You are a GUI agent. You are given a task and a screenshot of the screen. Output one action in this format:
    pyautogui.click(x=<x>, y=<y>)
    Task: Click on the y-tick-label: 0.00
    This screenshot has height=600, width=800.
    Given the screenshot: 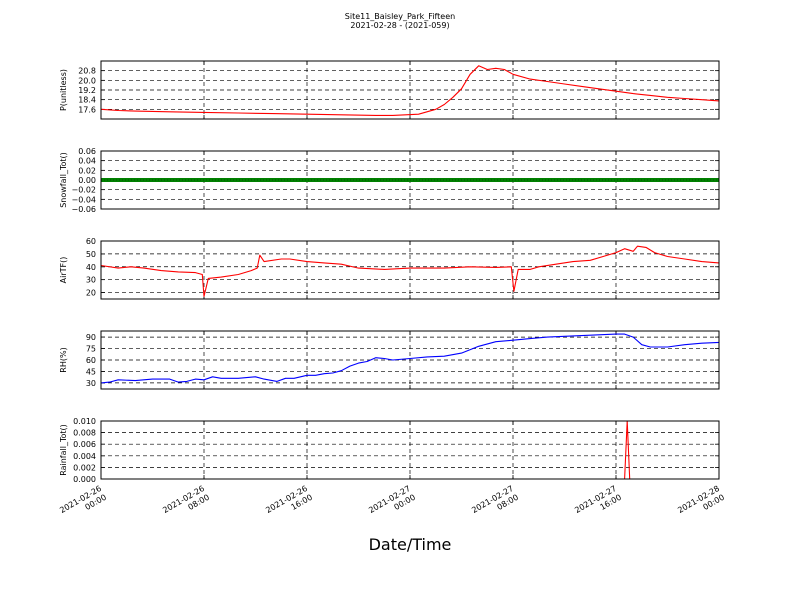 What is the action you would take?
    pyautogui.click(x=87, y=180)
    